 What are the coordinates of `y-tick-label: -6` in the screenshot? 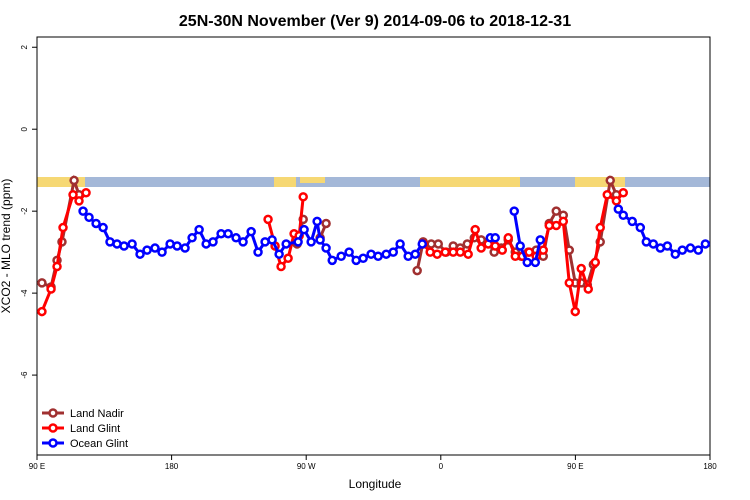 It's located at (24, 375).